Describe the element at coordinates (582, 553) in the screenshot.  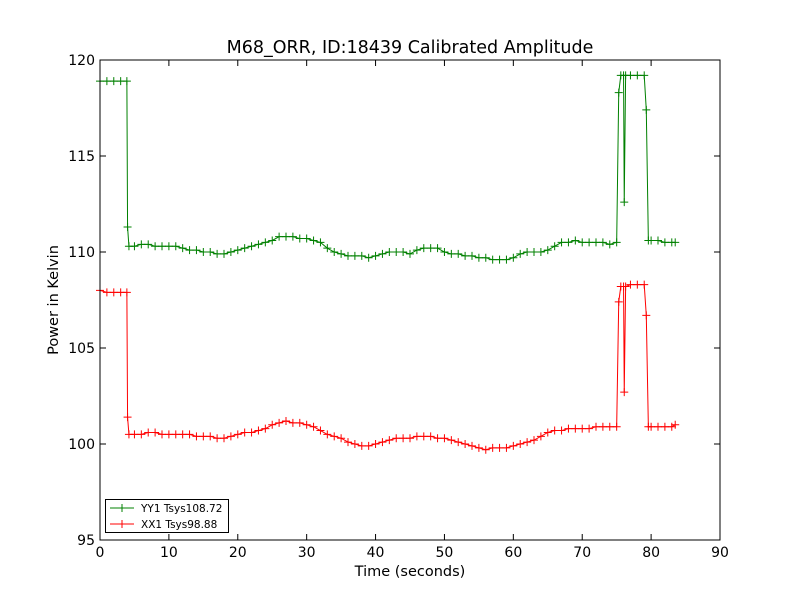
I see `x-tick-label: 70` at that location.